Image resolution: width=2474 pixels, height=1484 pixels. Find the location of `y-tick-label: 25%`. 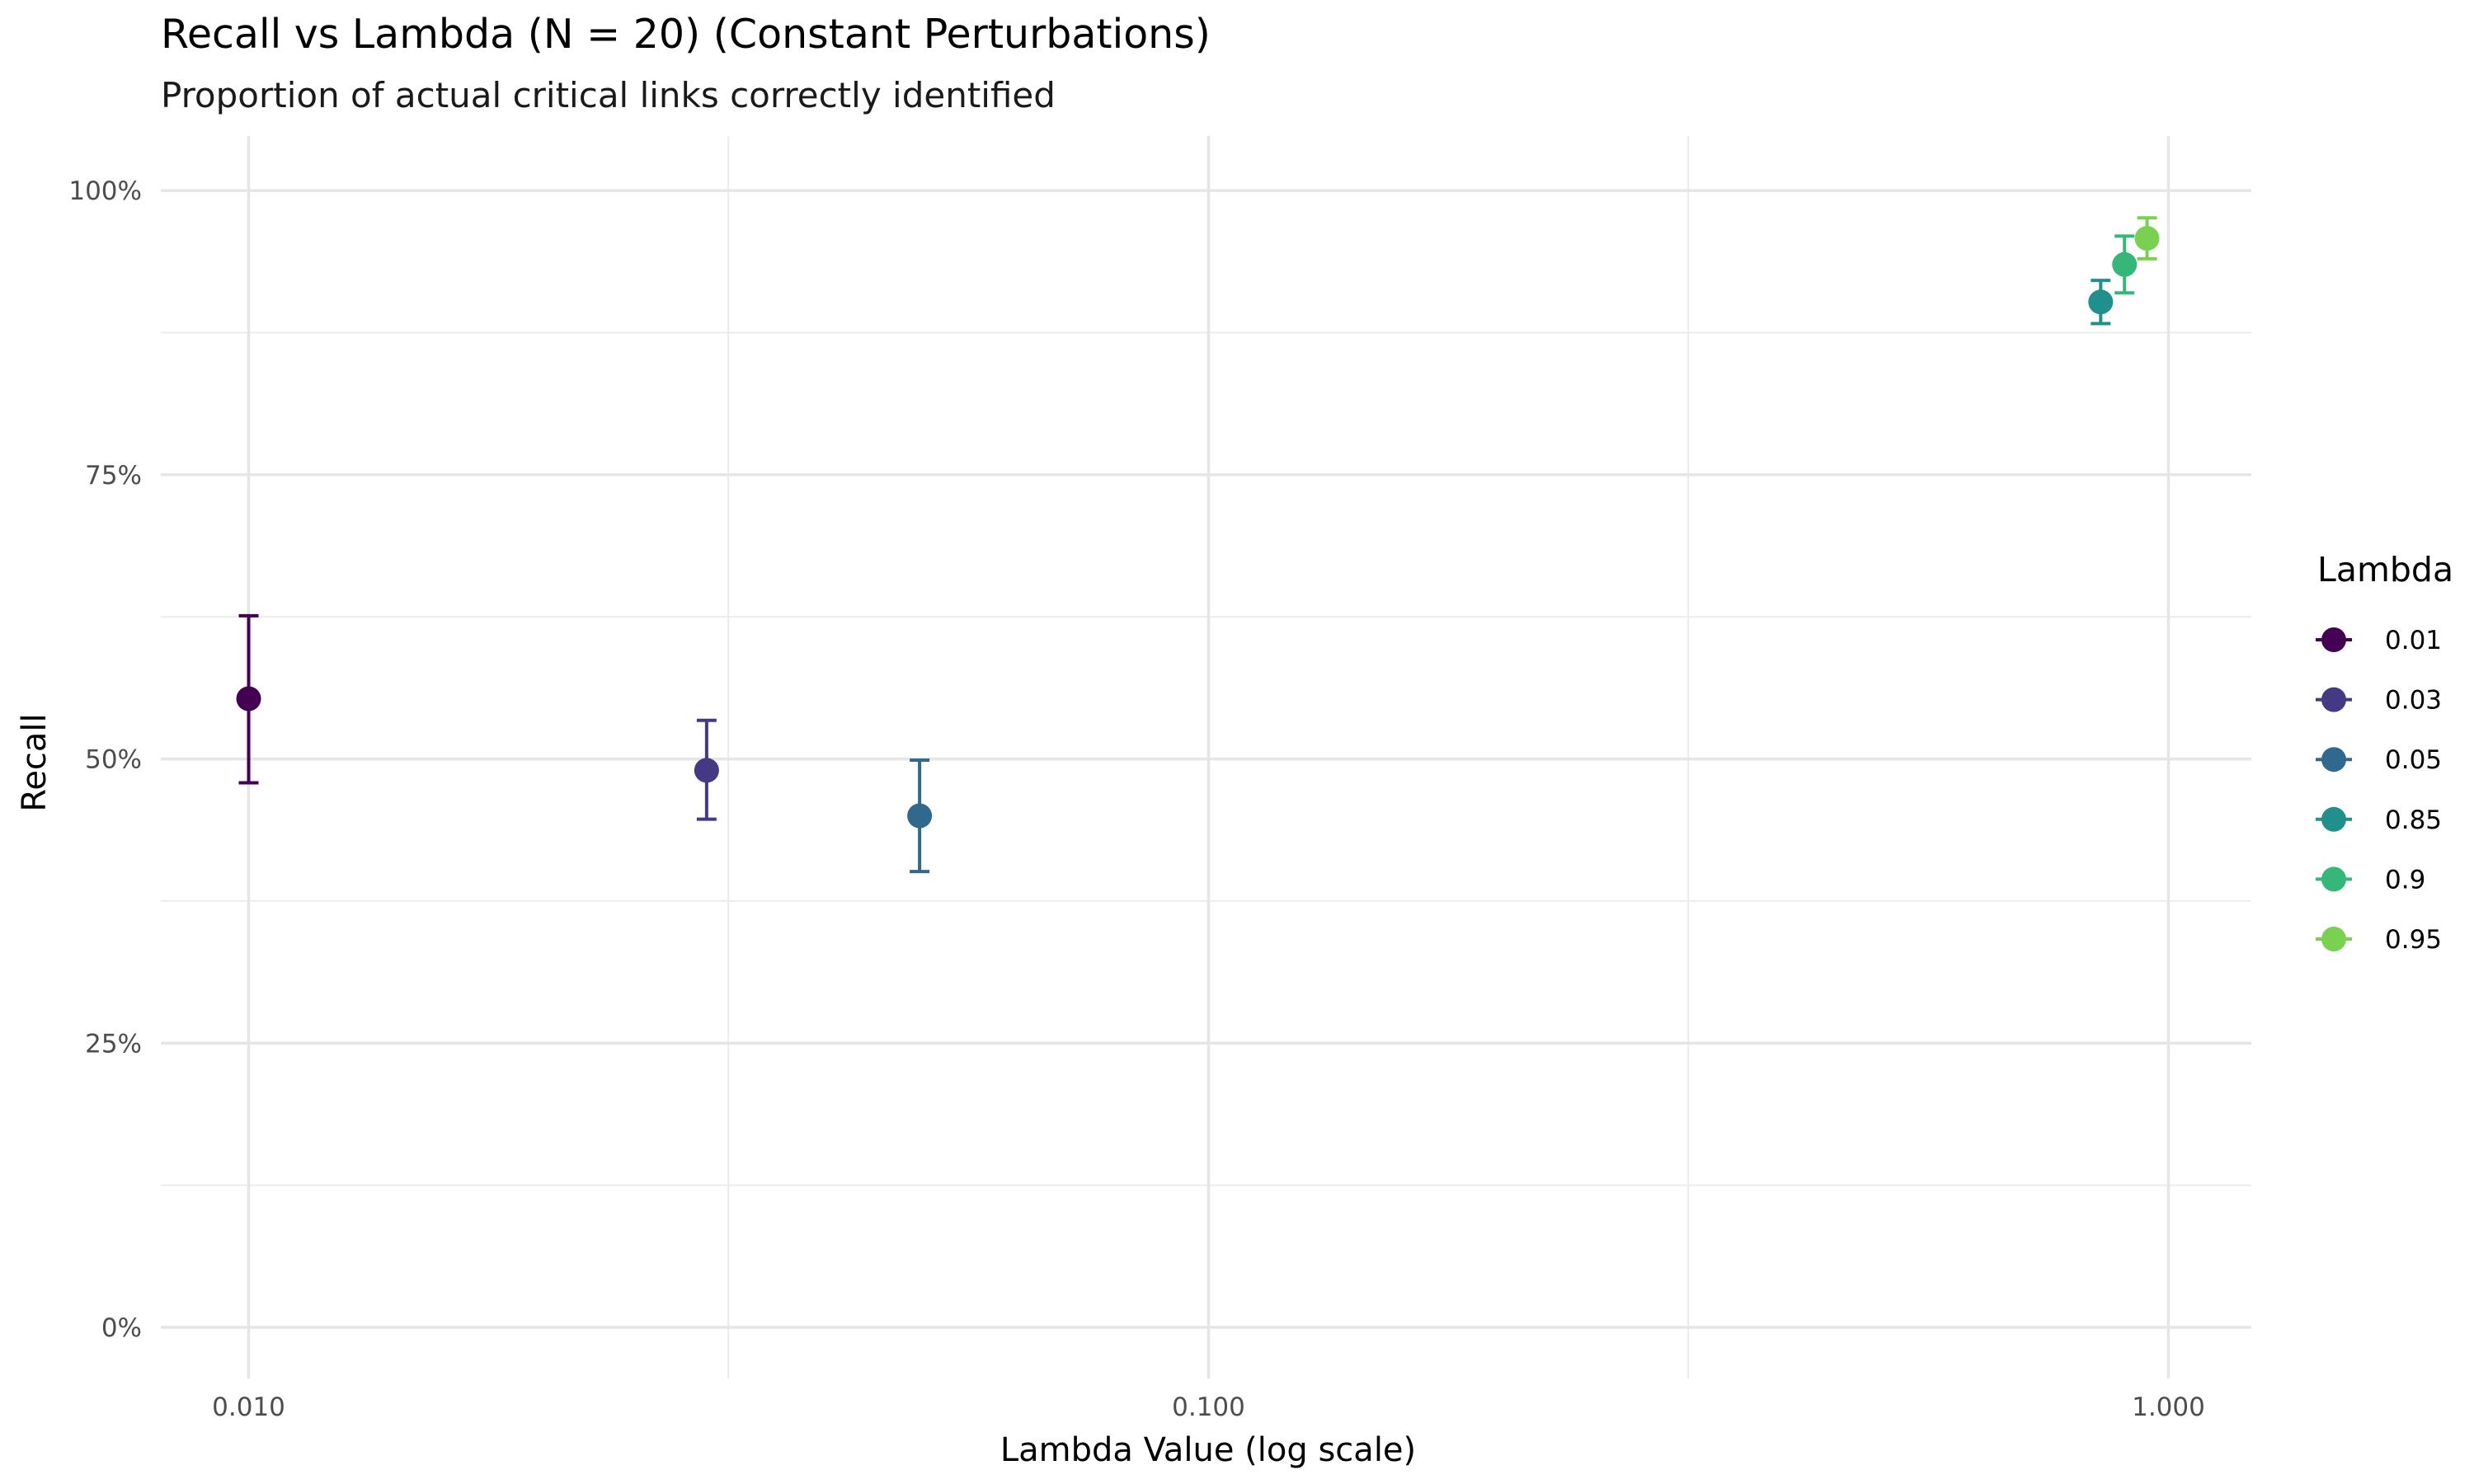

y-tick-label: 25% is located at coordinates (113, 1044).